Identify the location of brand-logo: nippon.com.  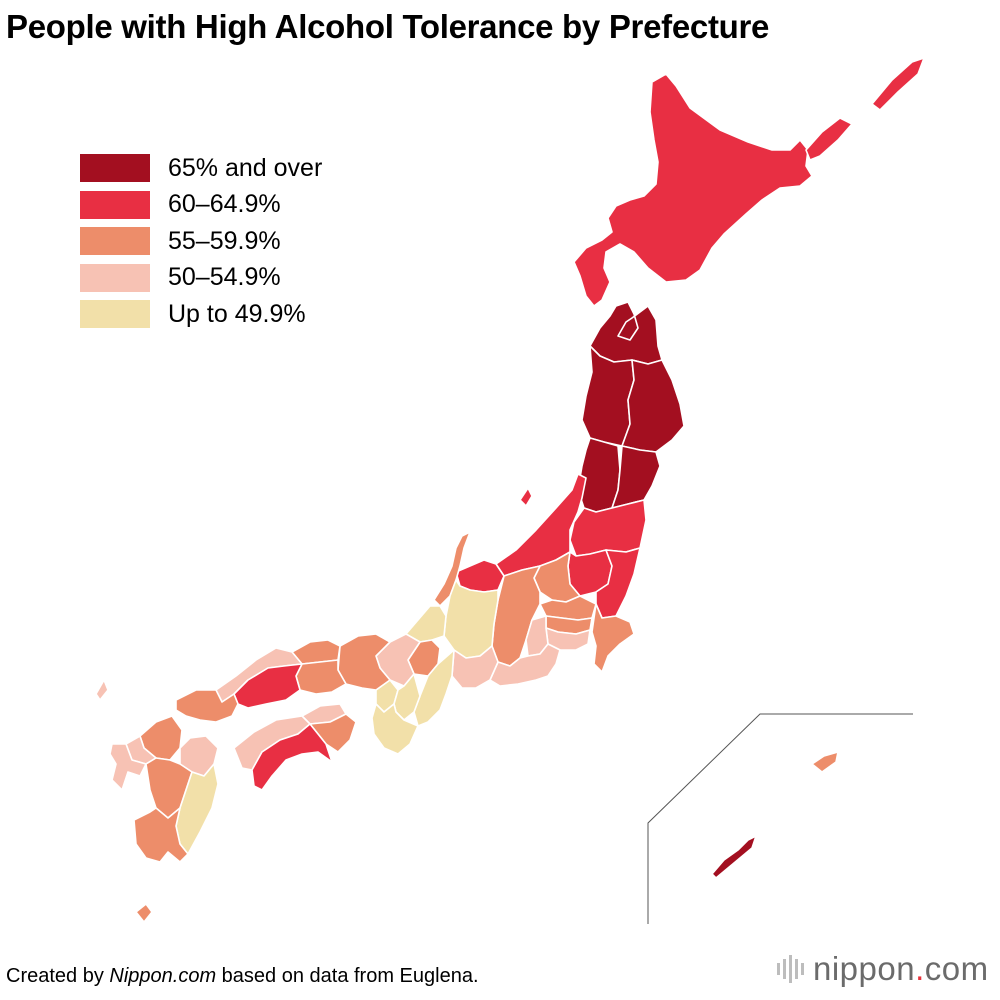
(882, 969).